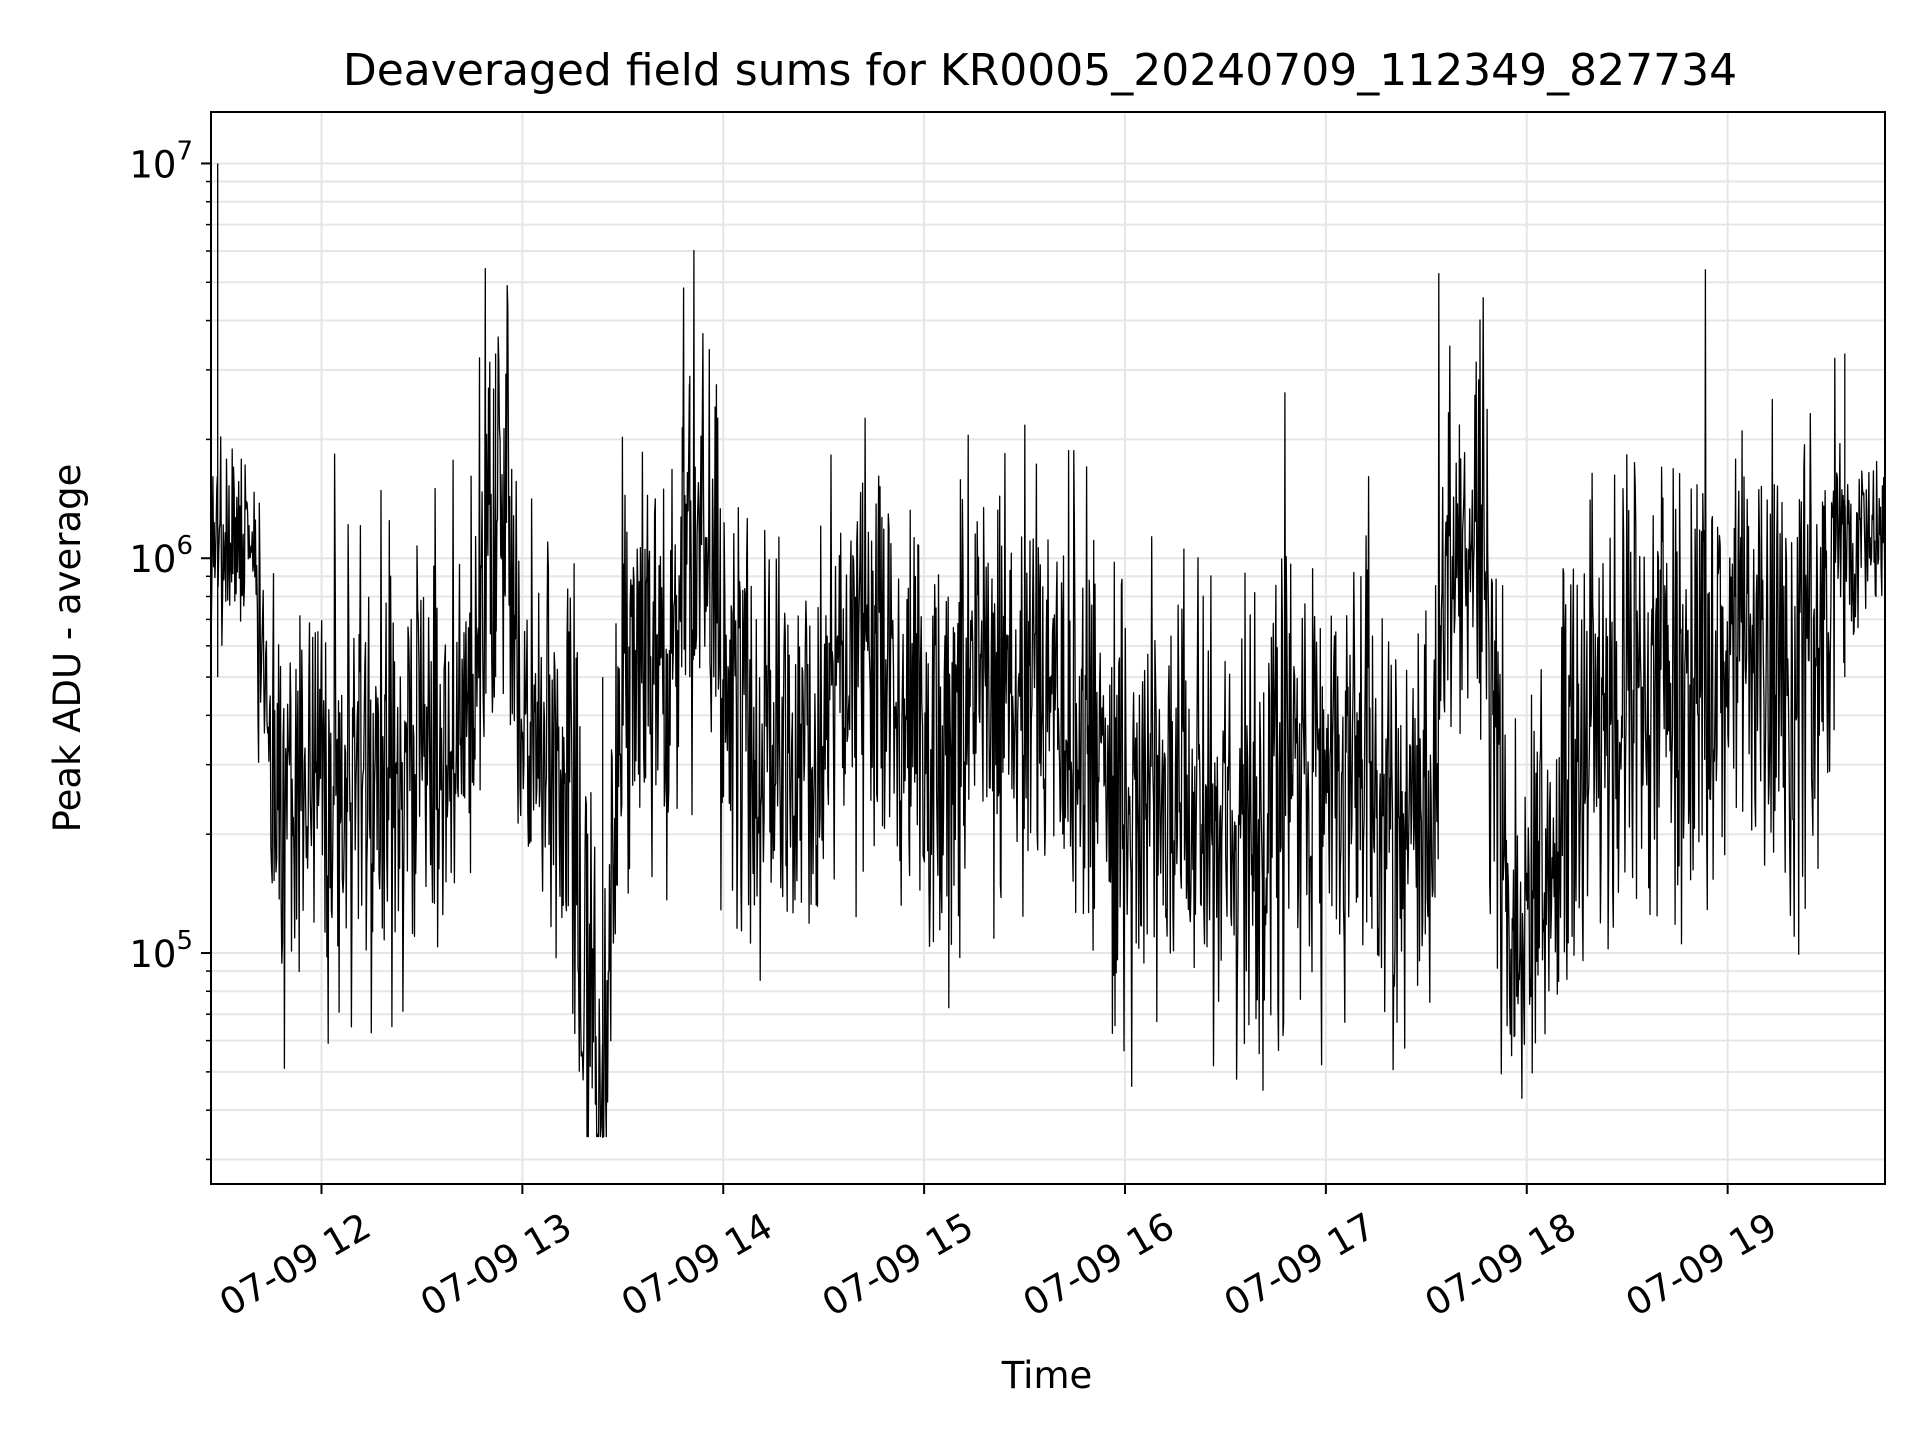  Describe the element at coordinates (161, 951) in the screenshot. I see `y-tick-label: 10⁵` at that location.